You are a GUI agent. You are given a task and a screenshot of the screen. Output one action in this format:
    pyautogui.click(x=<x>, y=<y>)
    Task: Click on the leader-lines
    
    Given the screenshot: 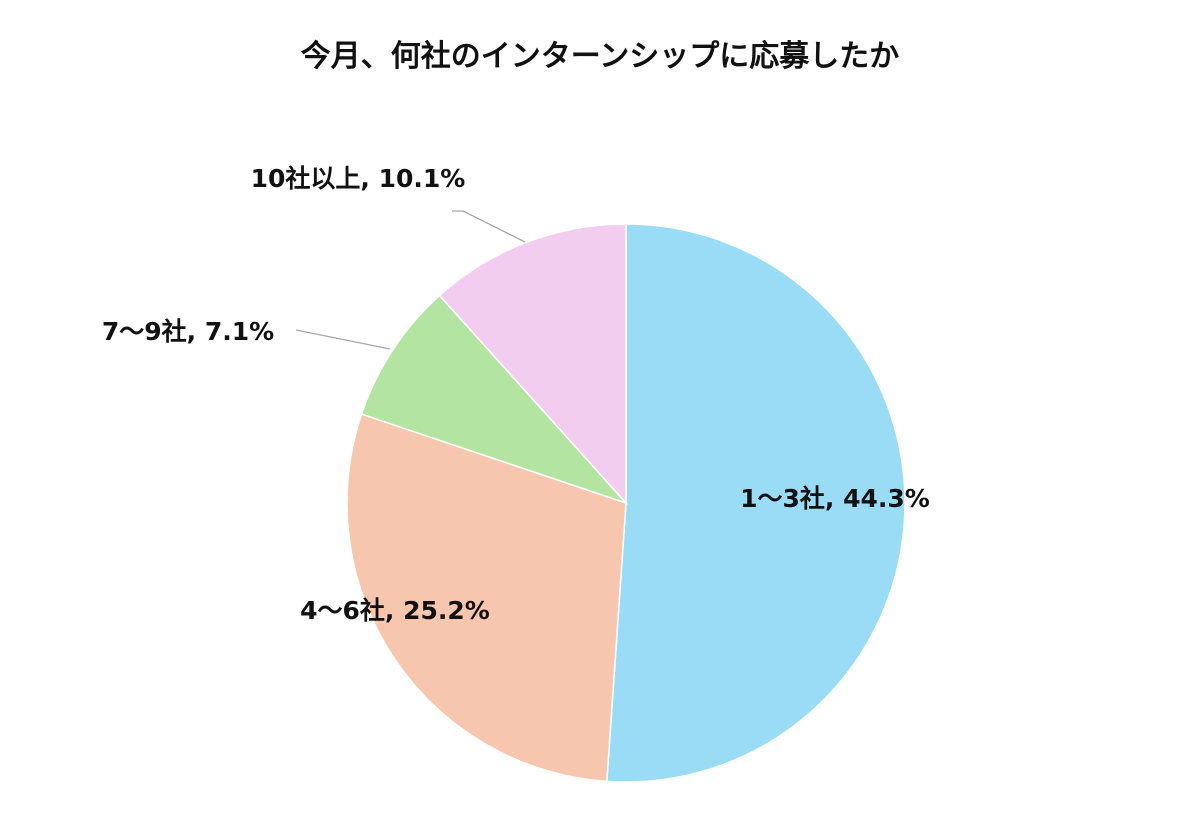 What is the action you would take?
    pyautogui.click(x=410, y=280)
    